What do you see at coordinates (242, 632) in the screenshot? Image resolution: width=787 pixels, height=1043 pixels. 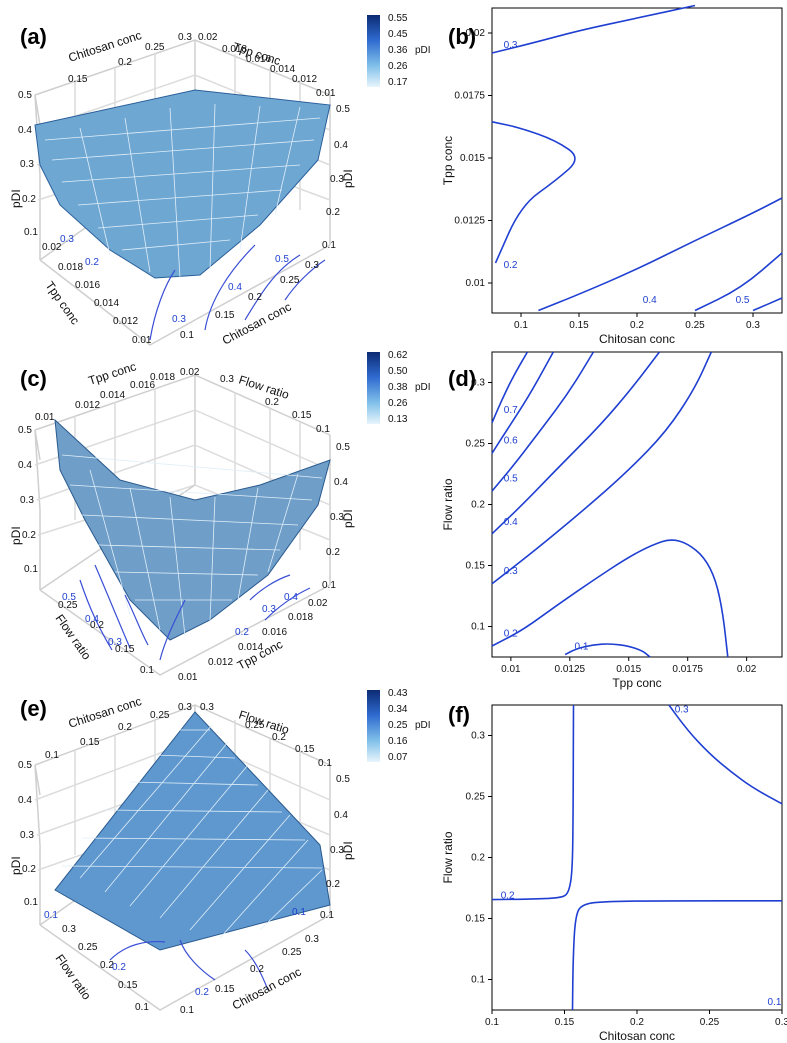 I see `floor-contour-label: 0.2` at bounding box center [242, 632].